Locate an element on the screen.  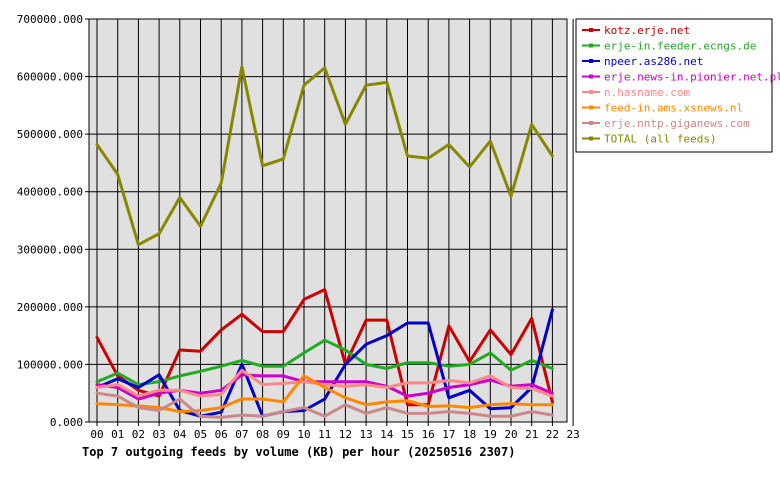
legend-label: TOTAL (all feeds) is located at coordinates (660, 139).